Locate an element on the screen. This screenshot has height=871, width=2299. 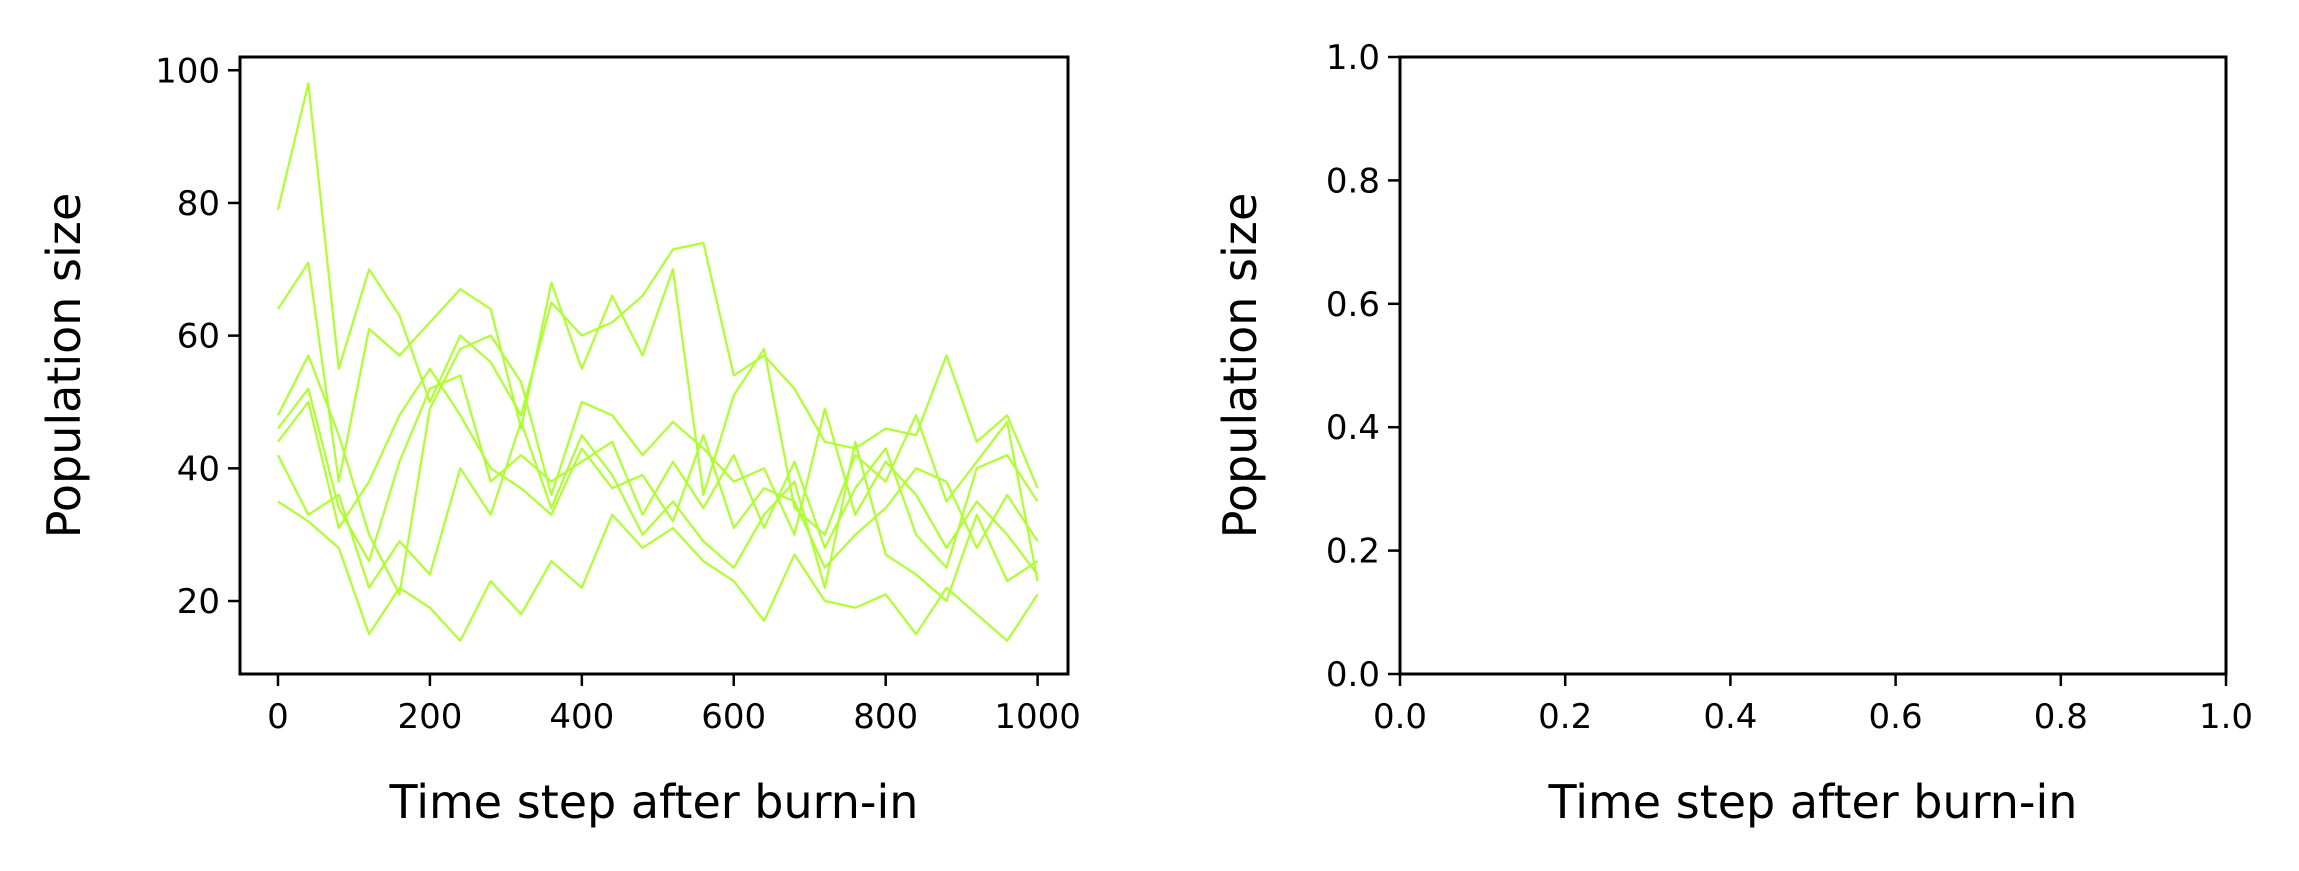
y-axis-ticks: 20 40 60 80 100 is located at coordinates (197, 336).